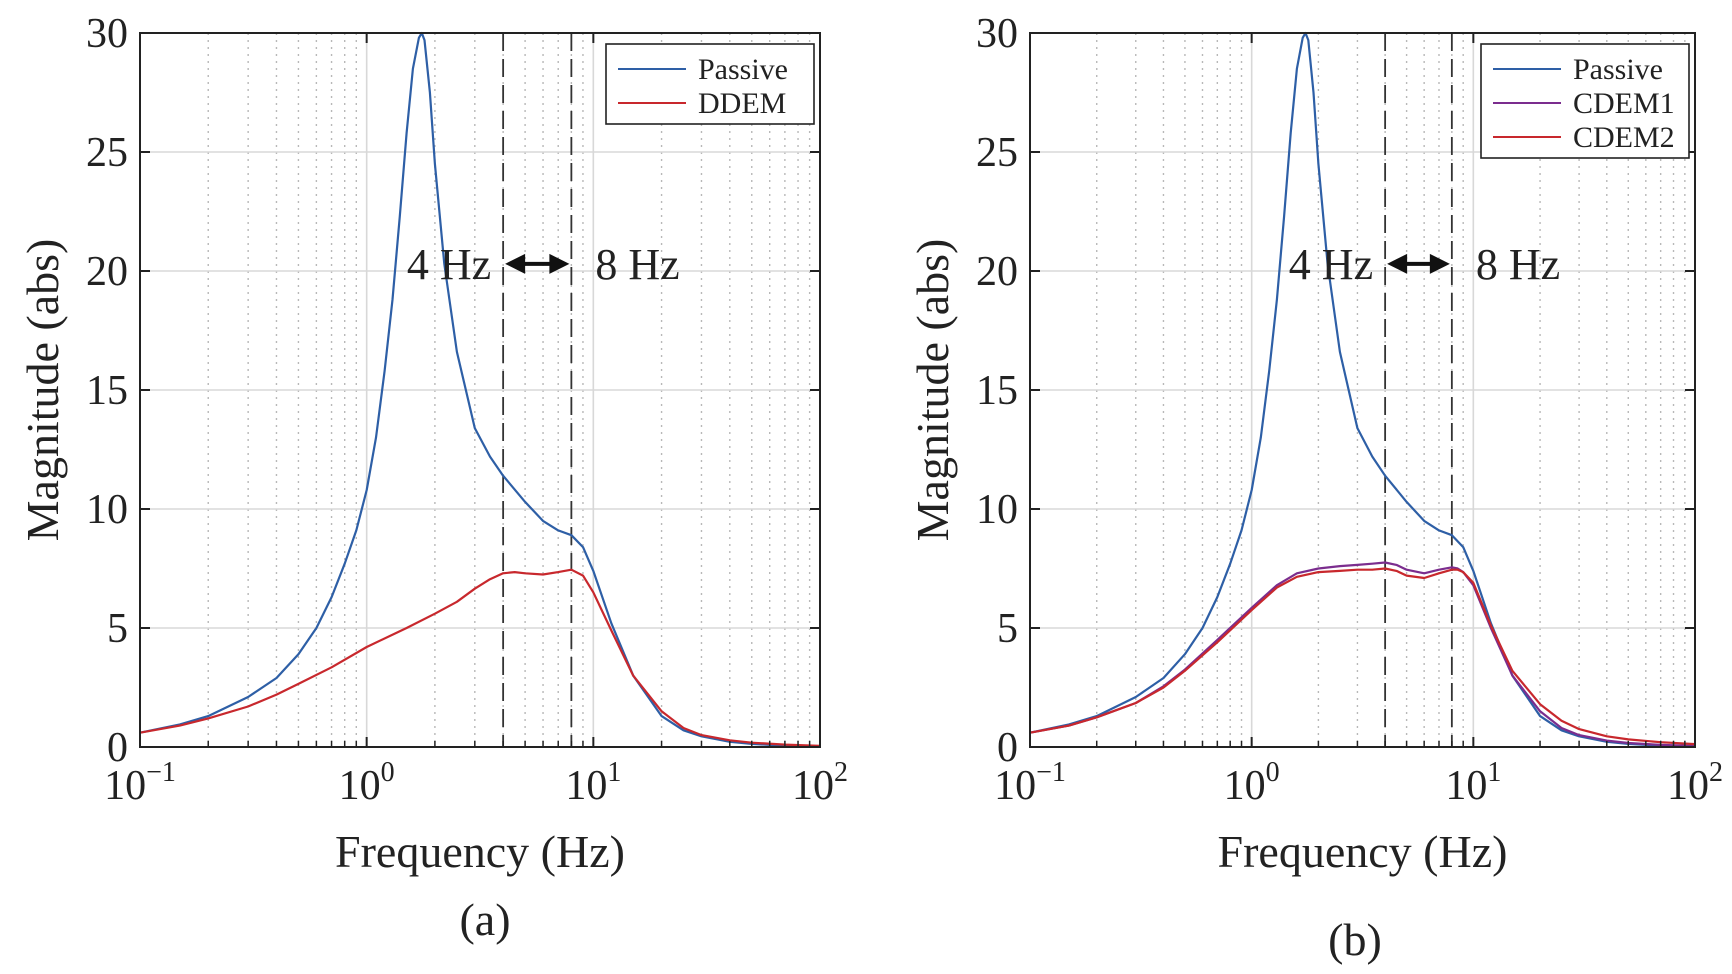  I want to click on panel-label: (a), so click(484, 919).